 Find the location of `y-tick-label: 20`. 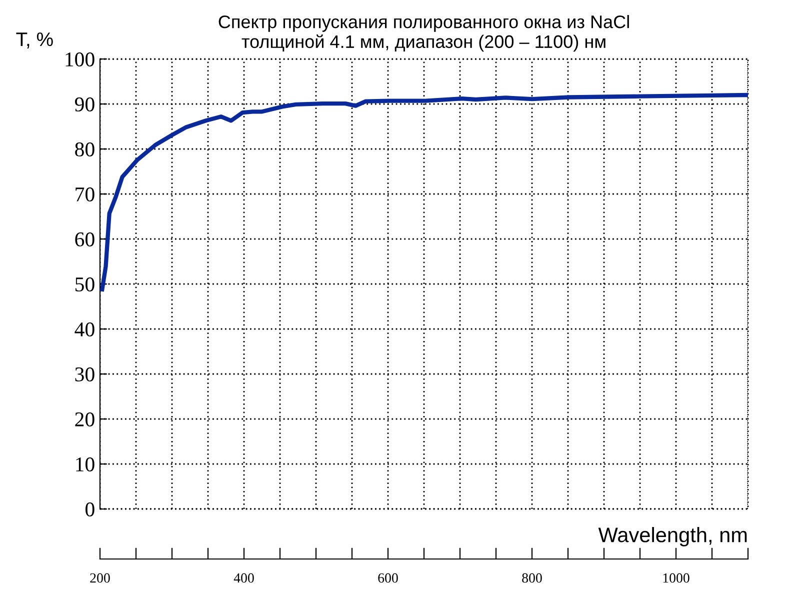

y-tick-label: 20 is located at coordinates (84, 419).